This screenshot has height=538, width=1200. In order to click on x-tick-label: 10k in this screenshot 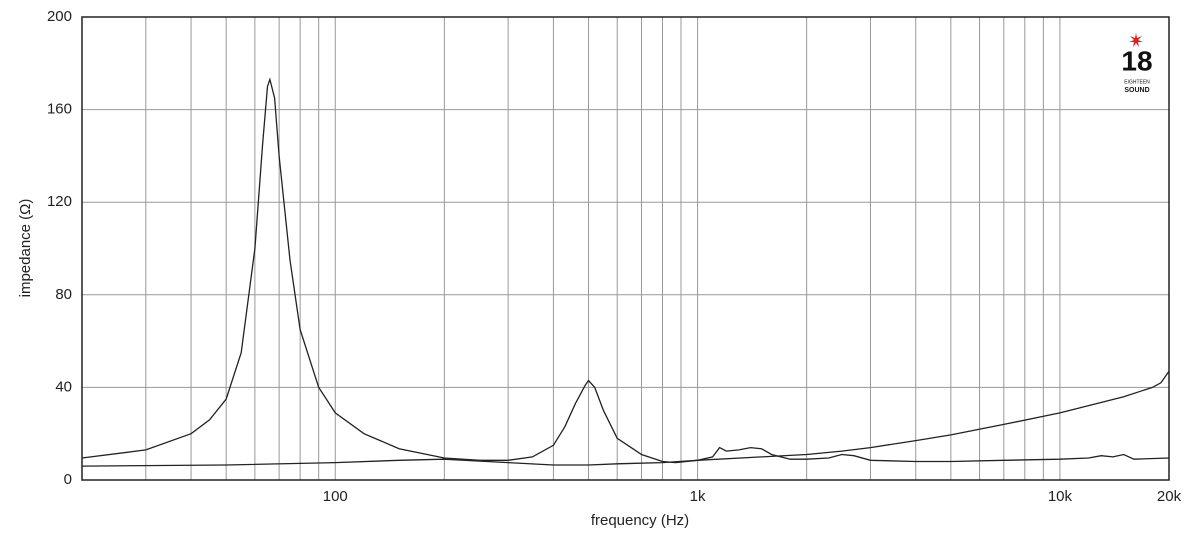, I will do `click(1060, 496)`.